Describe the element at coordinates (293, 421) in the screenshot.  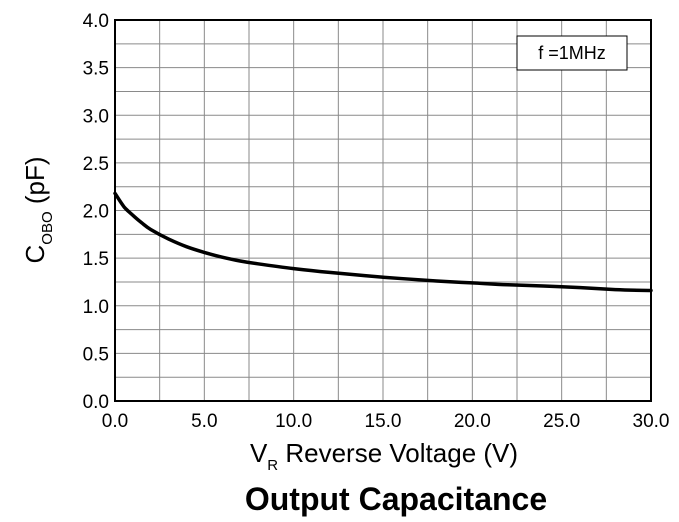
I see `x-tick-label: 10.0` at that location.